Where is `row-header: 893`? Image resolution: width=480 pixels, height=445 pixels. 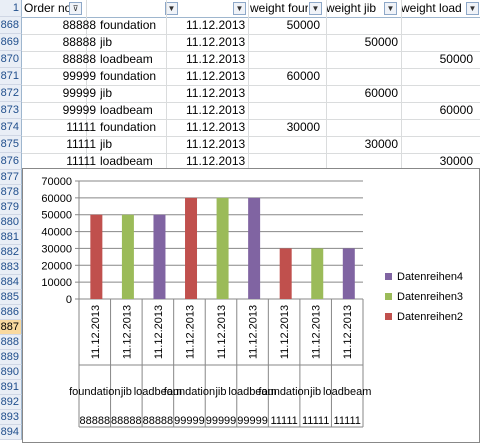 row-header: 893 is located at coordinates (11, 417).